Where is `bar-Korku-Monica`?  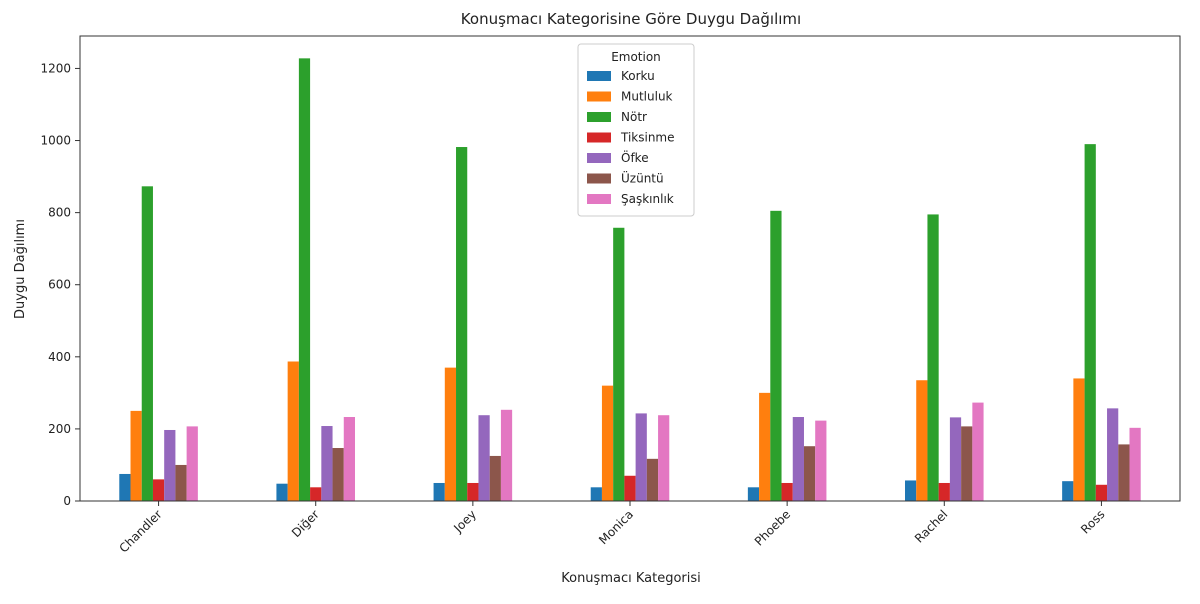 bar-Korku-Monica is located at coordinates (596, 494).